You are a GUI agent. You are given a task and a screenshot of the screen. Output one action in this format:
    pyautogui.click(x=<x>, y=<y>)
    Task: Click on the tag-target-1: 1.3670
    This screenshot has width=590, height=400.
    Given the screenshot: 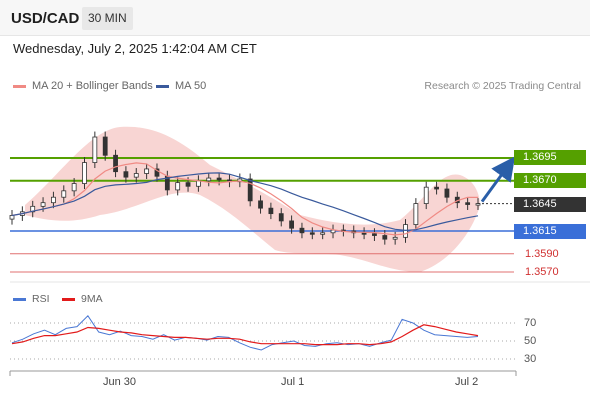 What is the action you would take?
    pyautogui.click(x=550, y=180)
    